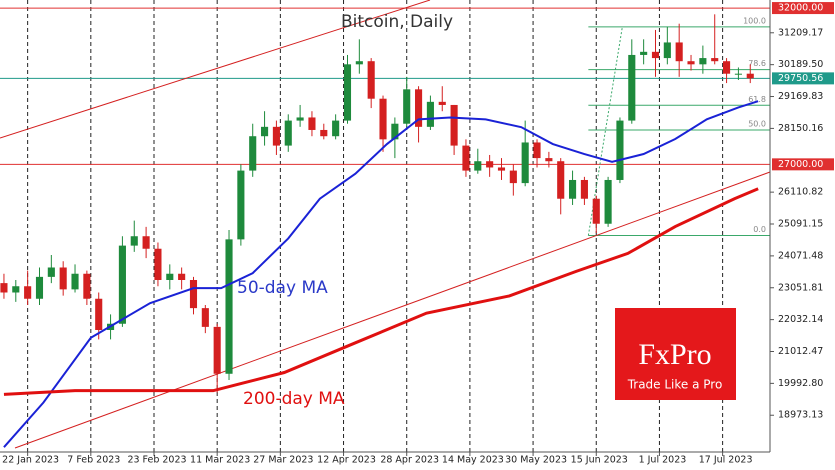 The width and height of the screenshot is (835, 470). What do you see at coordinates (800, 415) in the screenshot?
I see `y-tick-label: 18973.13` at bounding box center [800, 415].